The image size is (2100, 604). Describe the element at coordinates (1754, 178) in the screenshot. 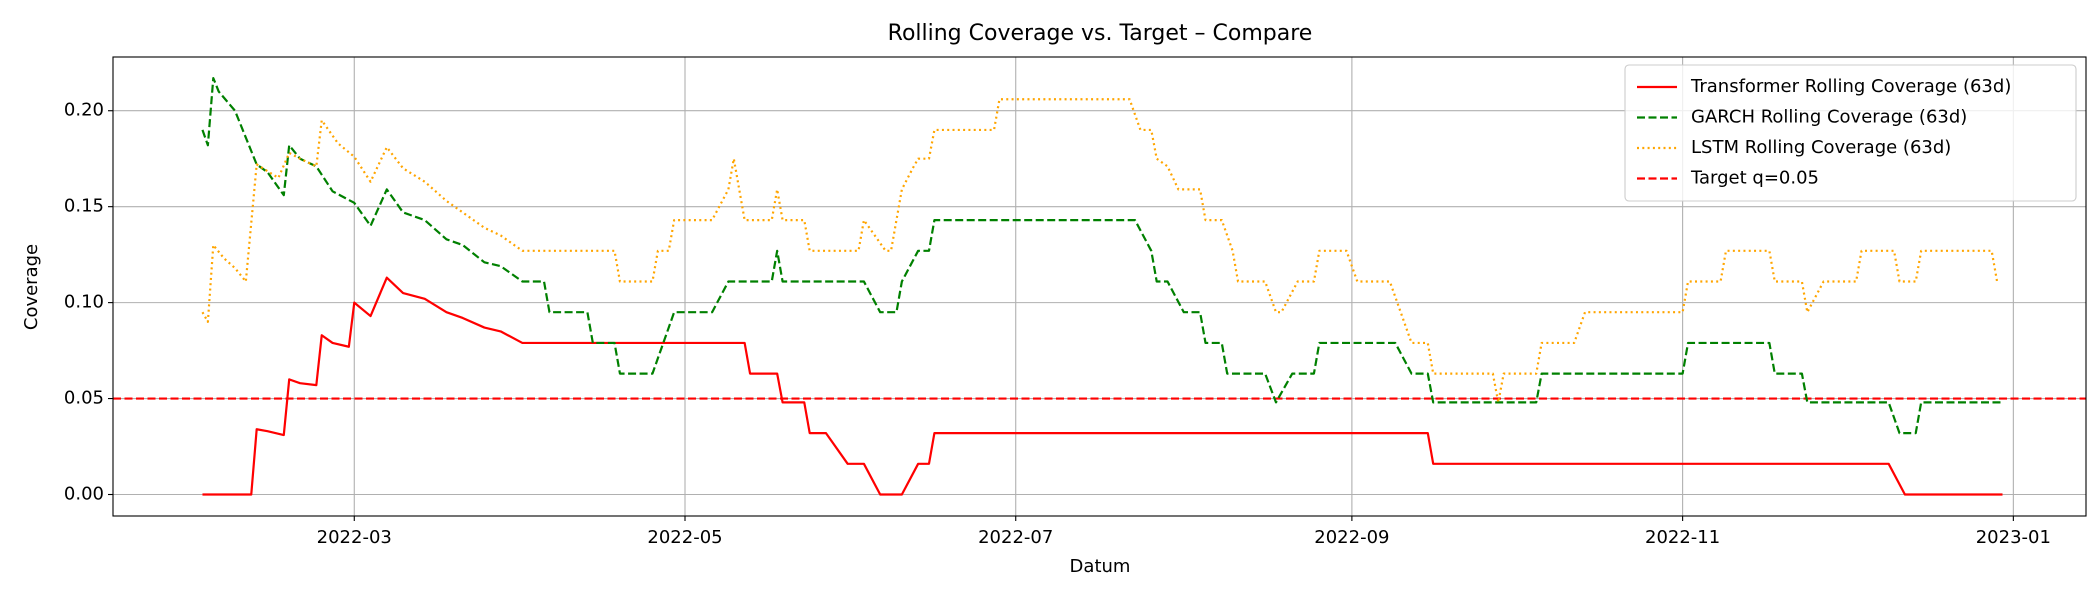

I see `legend-label: Target q=0.05` at that location.